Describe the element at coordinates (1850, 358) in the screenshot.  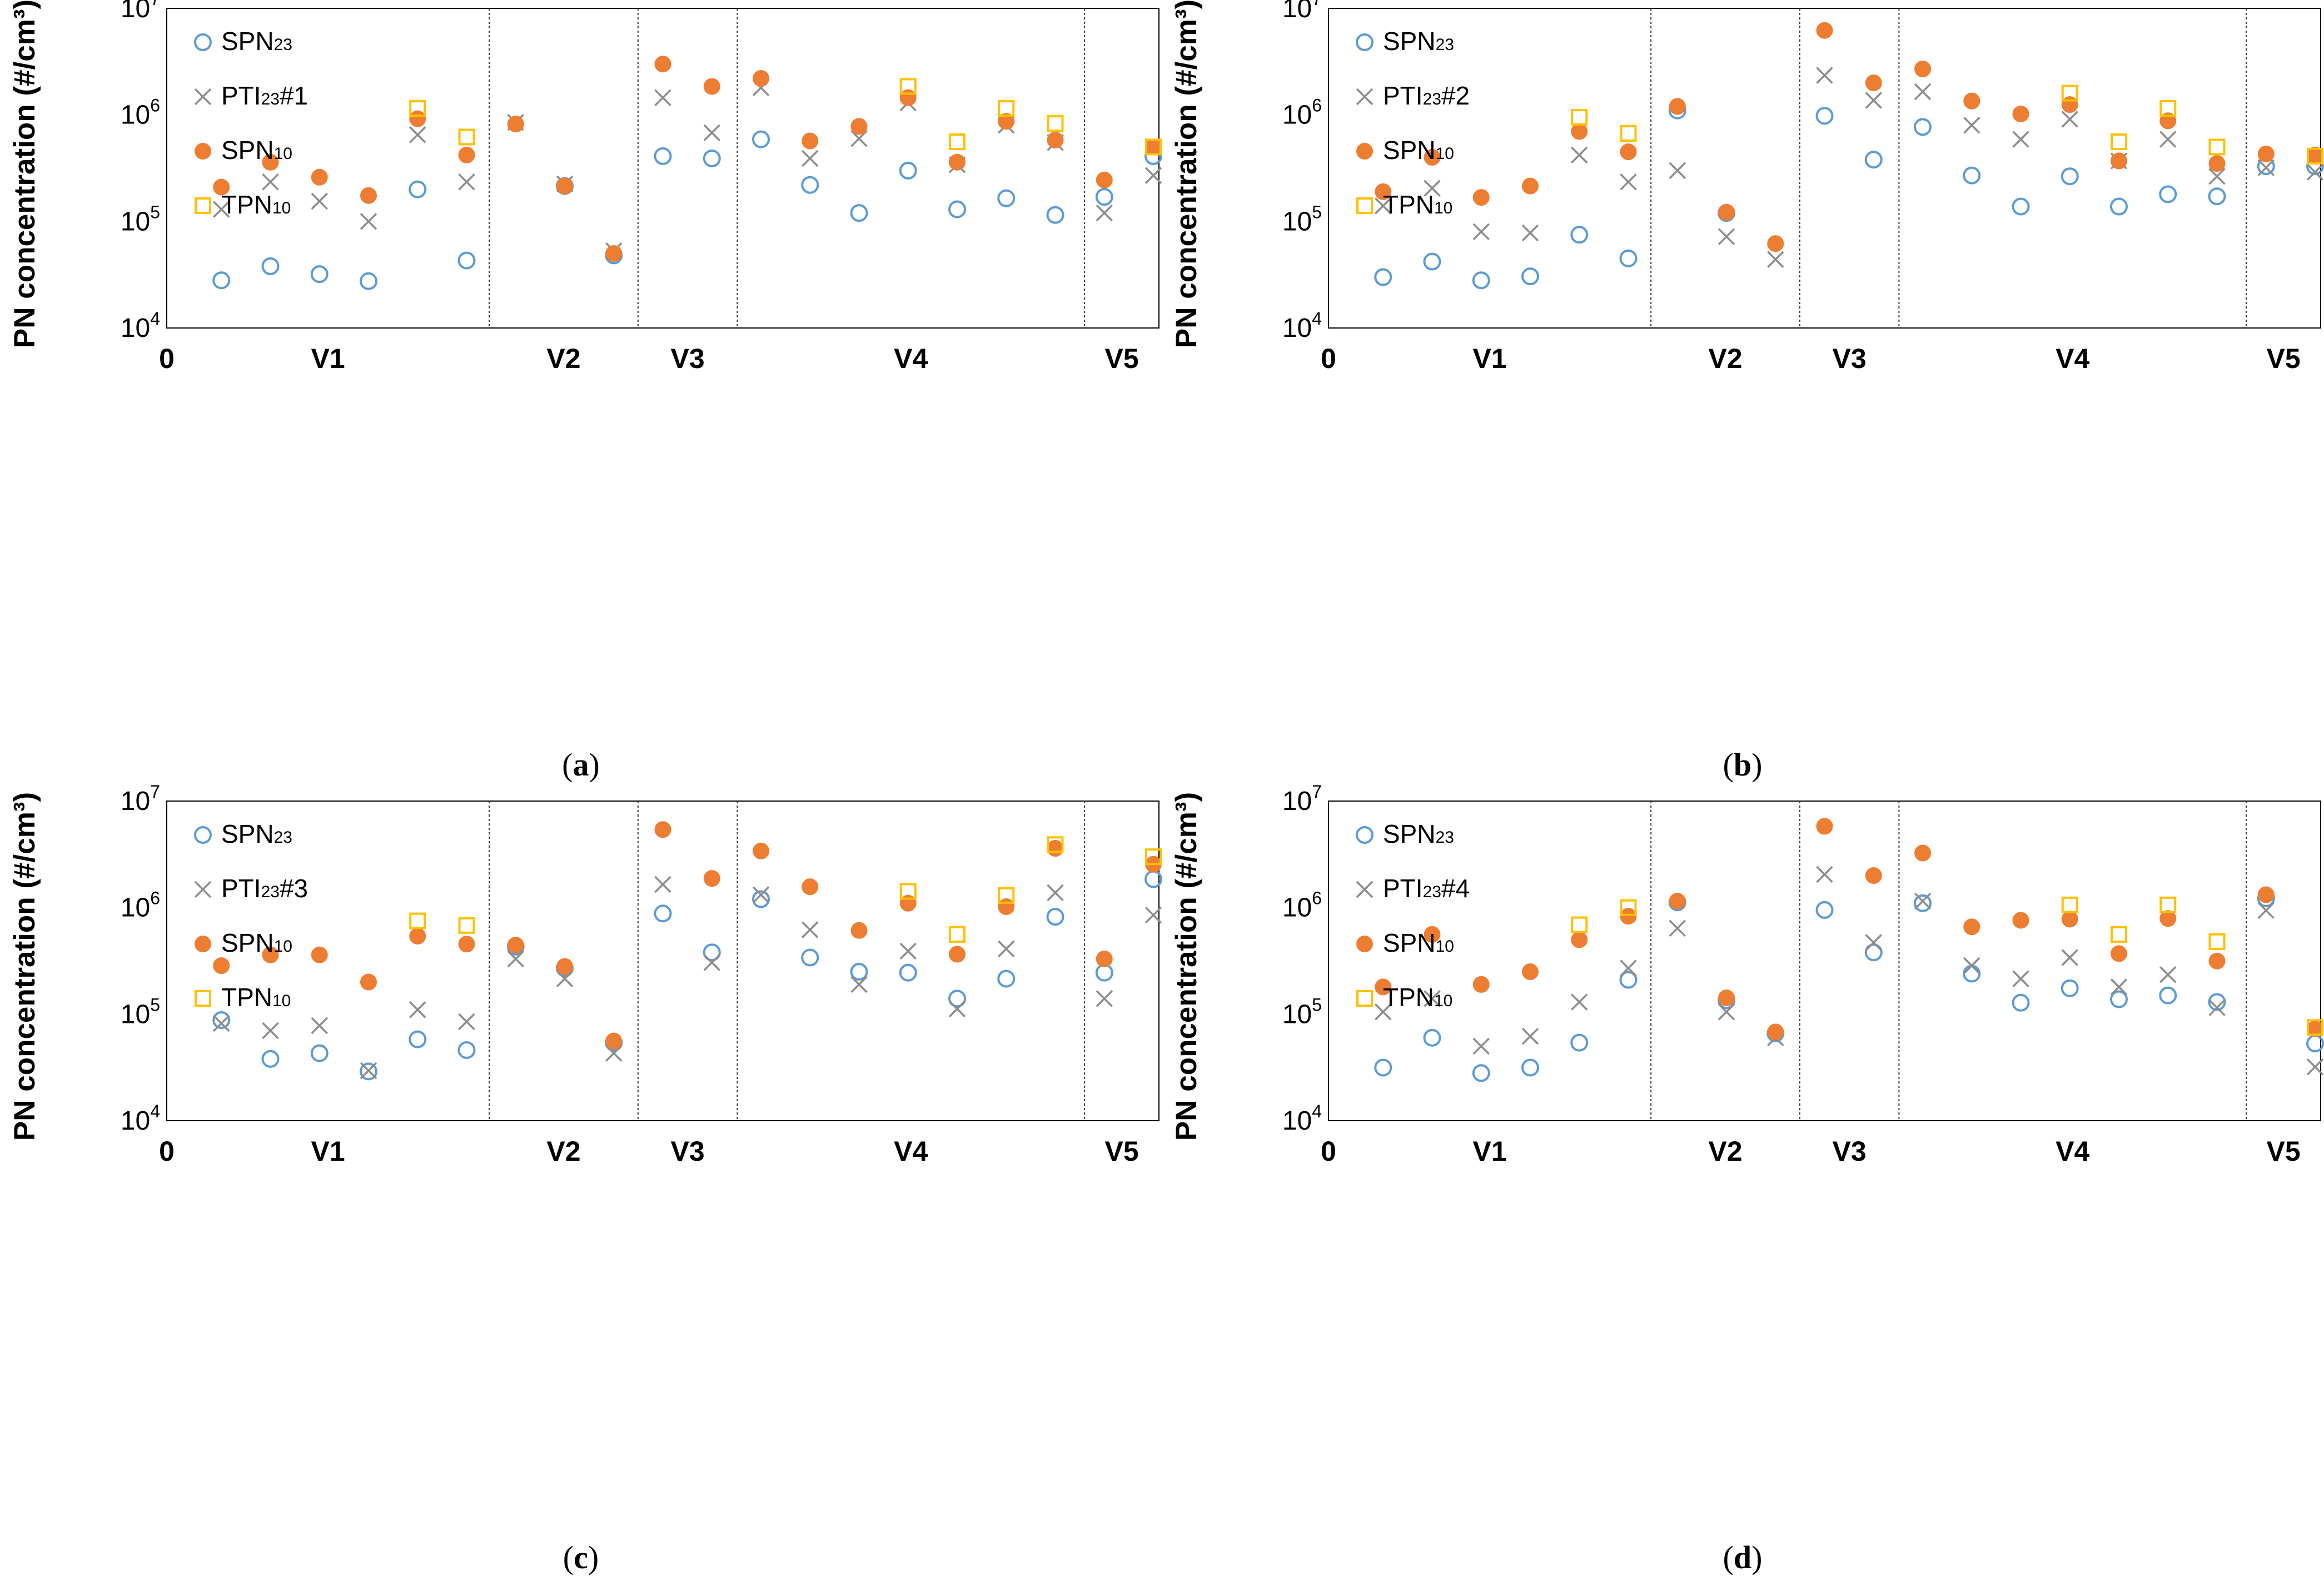
I see `category-label-v3: V3` at that location.